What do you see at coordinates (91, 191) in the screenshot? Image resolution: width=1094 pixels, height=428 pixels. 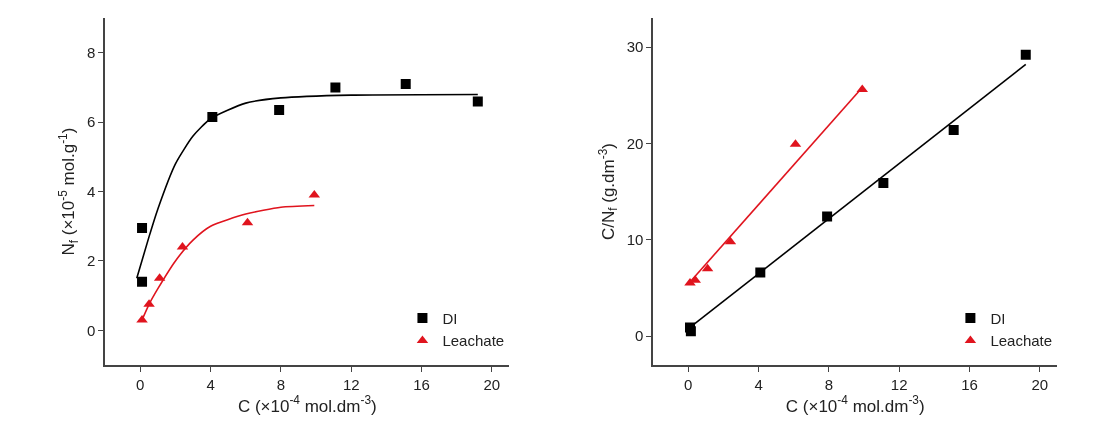 I see `y-tick-label: 4` at bounding box center [91, 191].